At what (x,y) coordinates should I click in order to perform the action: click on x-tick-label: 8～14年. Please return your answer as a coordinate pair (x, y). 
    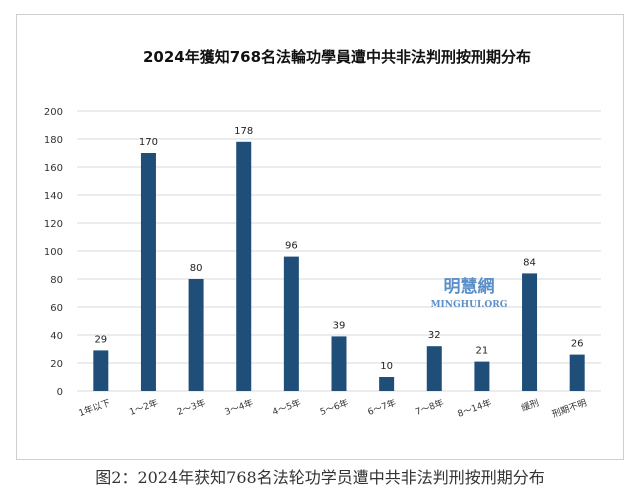
    Looking at the image, I should click on (474, 408).